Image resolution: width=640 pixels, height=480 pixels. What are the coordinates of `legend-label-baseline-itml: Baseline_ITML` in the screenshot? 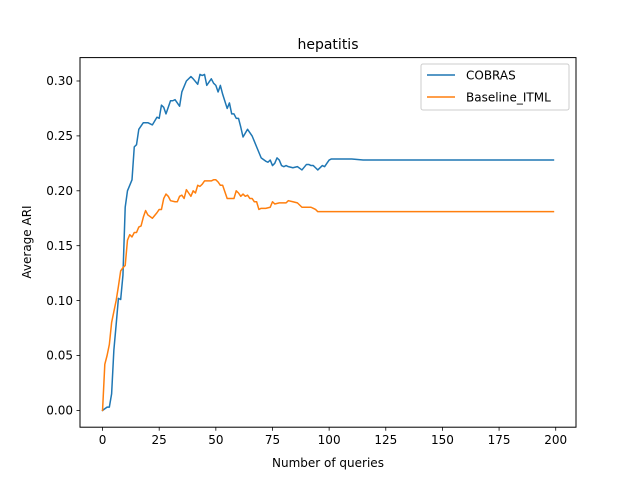 It's located at (508, 98).